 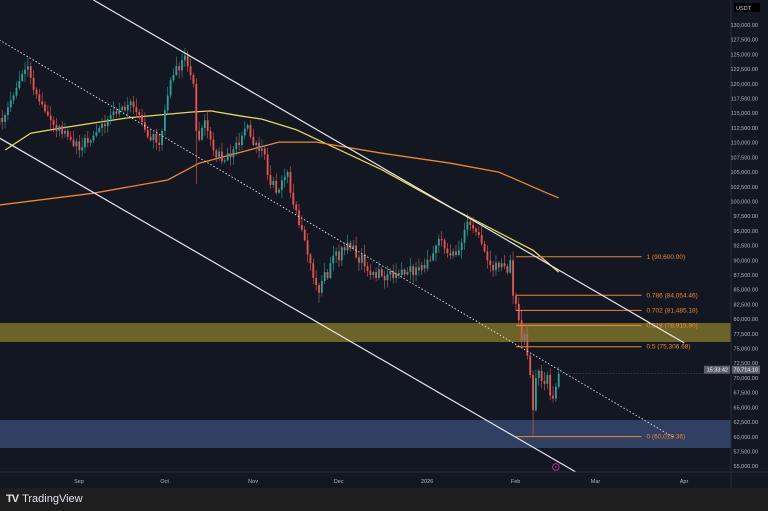 I want to click on y-tick-label: 55,000.00, so click(x=746, y=467).